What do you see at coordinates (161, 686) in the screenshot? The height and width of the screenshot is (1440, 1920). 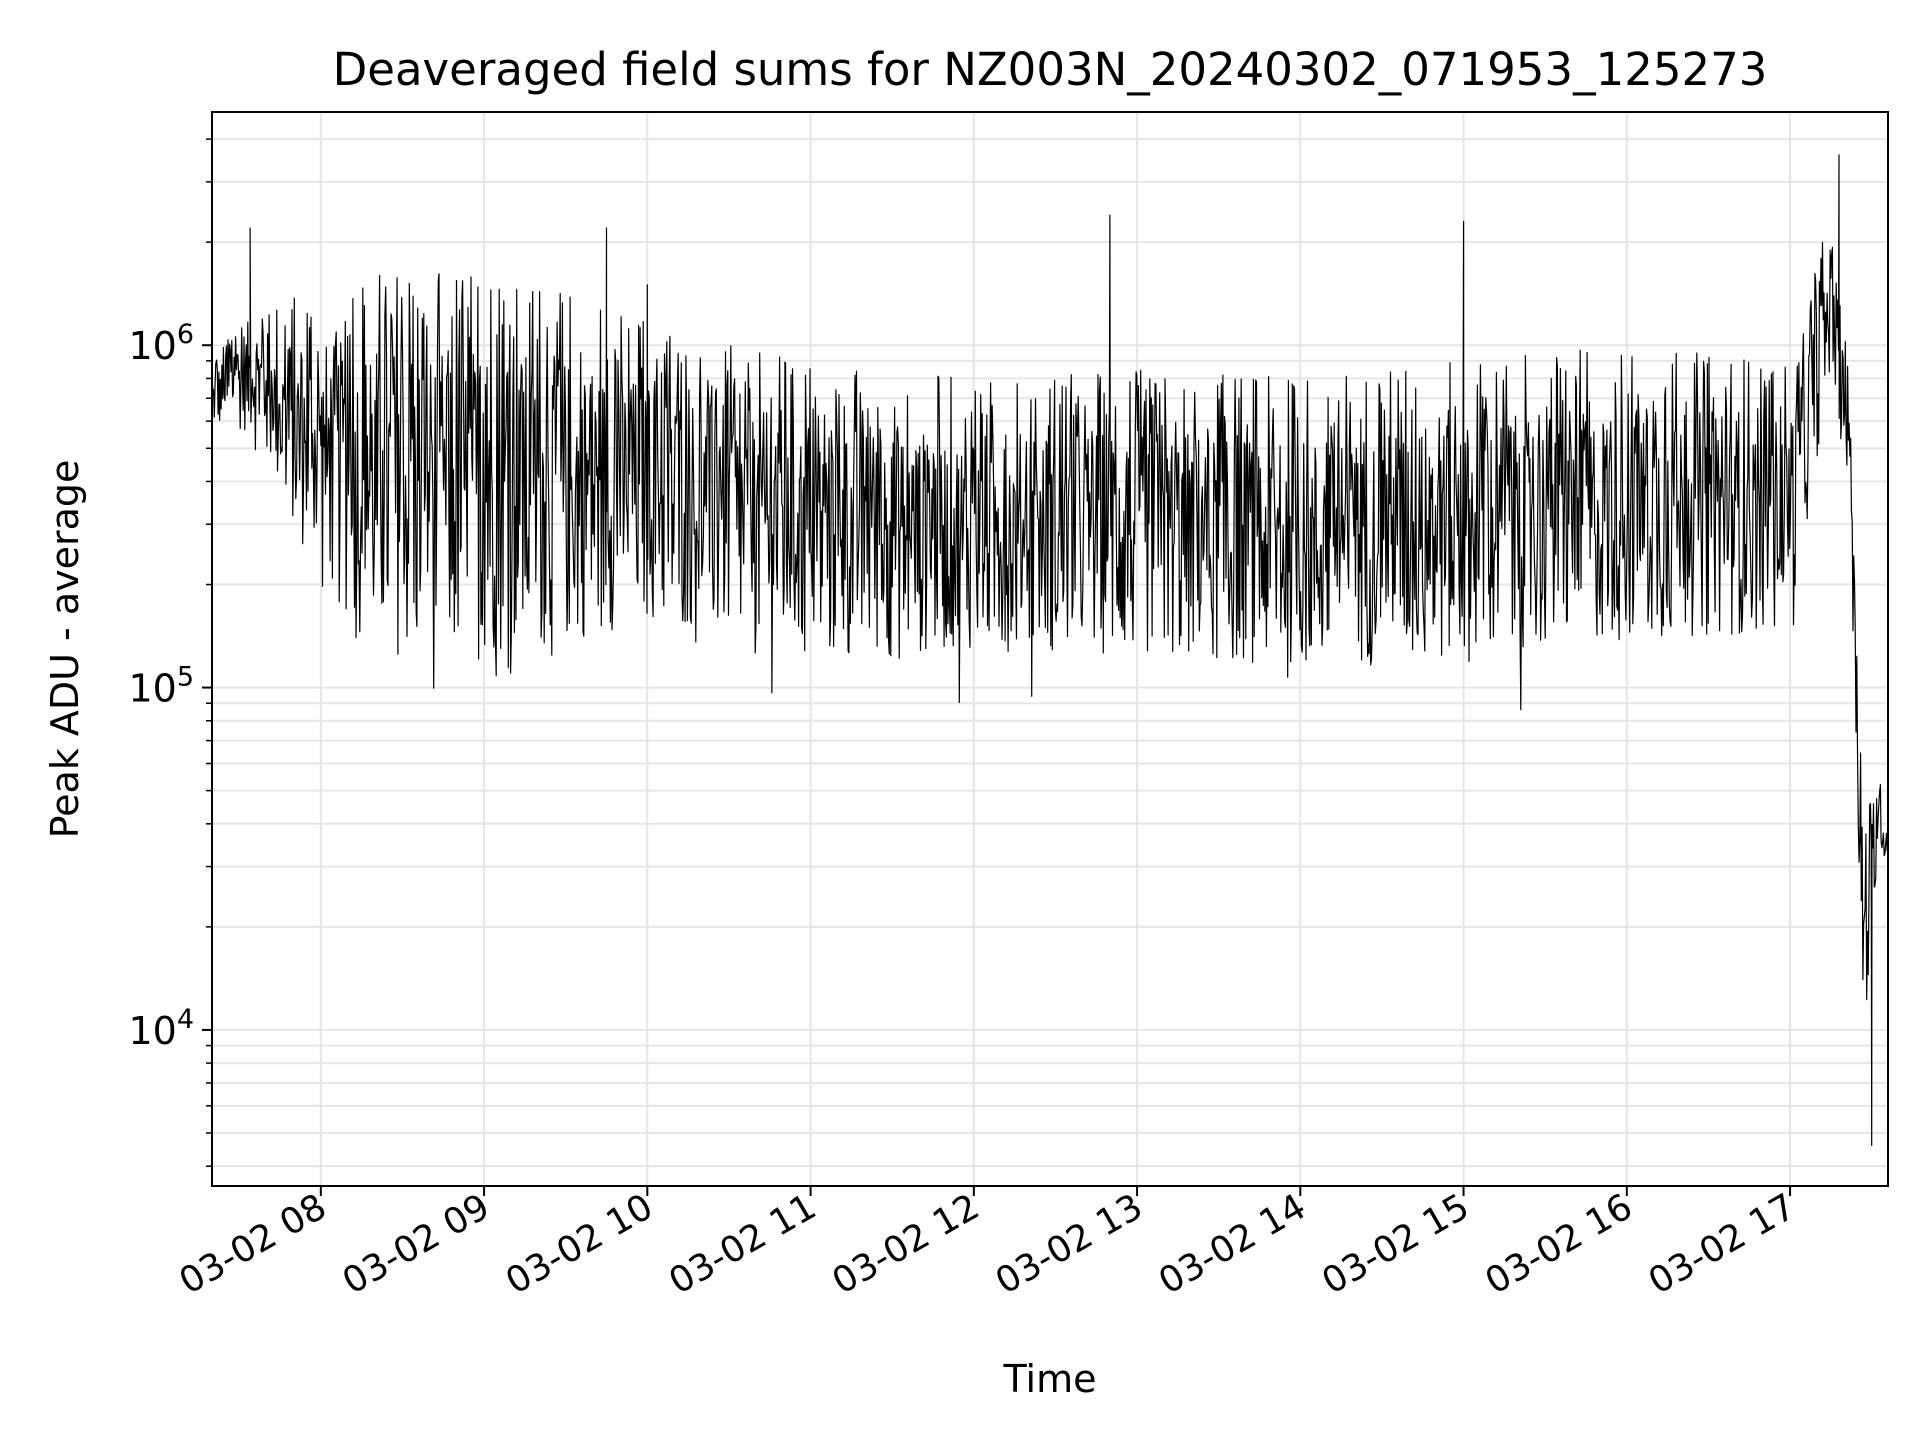 I see `y-tick-label: 105` at bounding box center [161, 686].